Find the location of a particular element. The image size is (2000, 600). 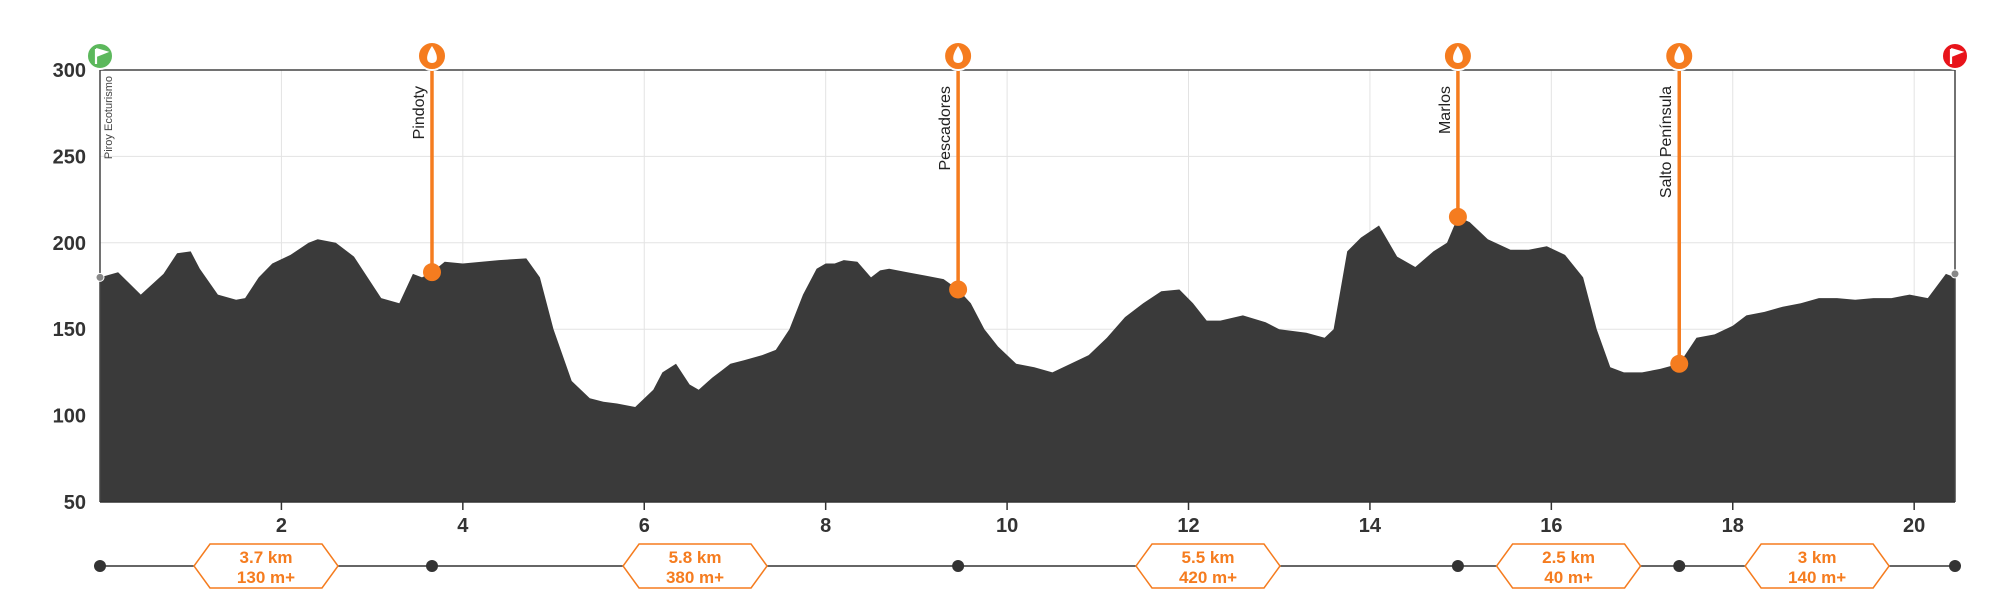

x-tick-label: 14 is located at coordinates (1370, 526).